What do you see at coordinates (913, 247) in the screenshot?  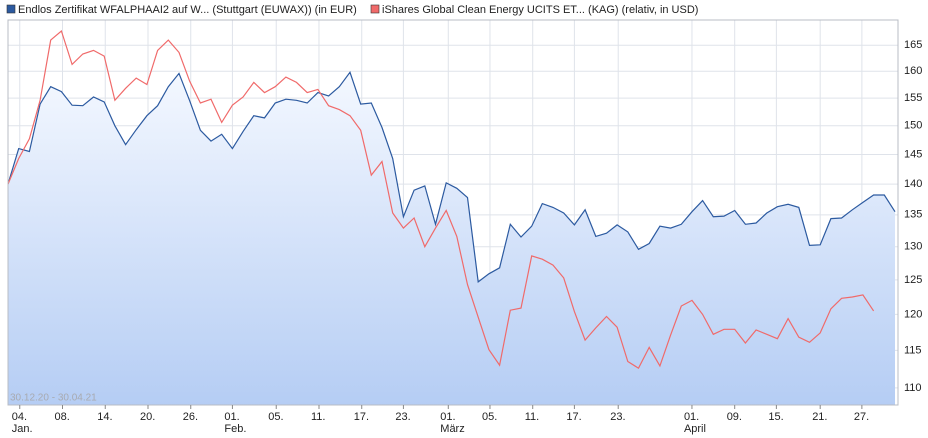 I see `y-tick-label: 130` at bounding box center [913, 247].